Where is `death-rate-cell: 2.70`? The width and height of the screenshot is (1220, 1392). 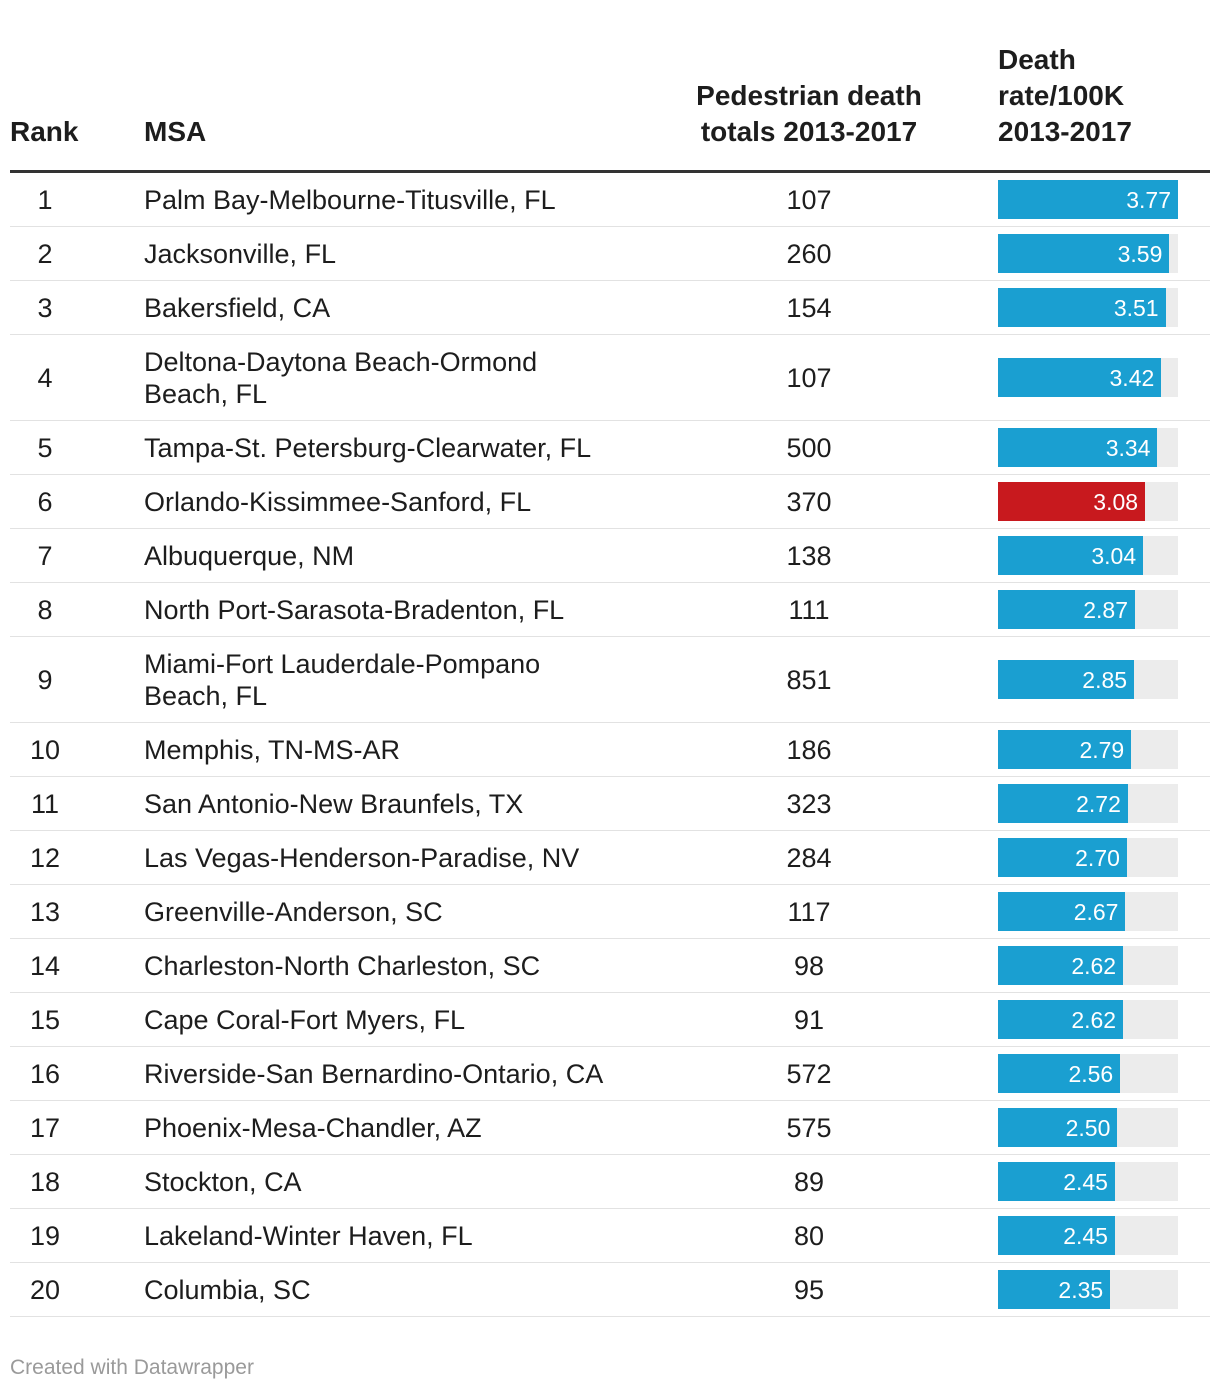
death-rate-cell: 2.70 is located at coordinates (1088, 857).